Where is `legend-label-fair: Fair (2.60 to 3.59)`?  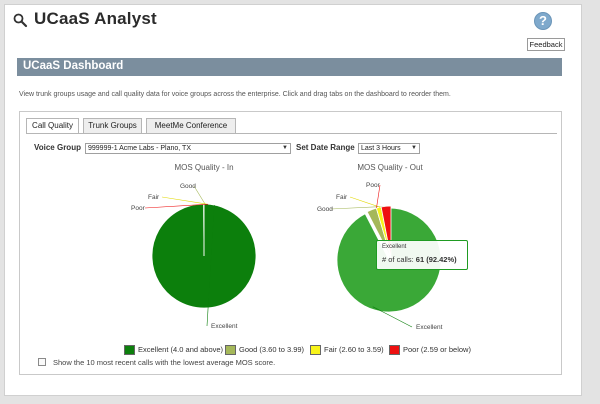
legend-label-fair: Fair (2.60 to 3.59) is located at coordinates (354, 349).